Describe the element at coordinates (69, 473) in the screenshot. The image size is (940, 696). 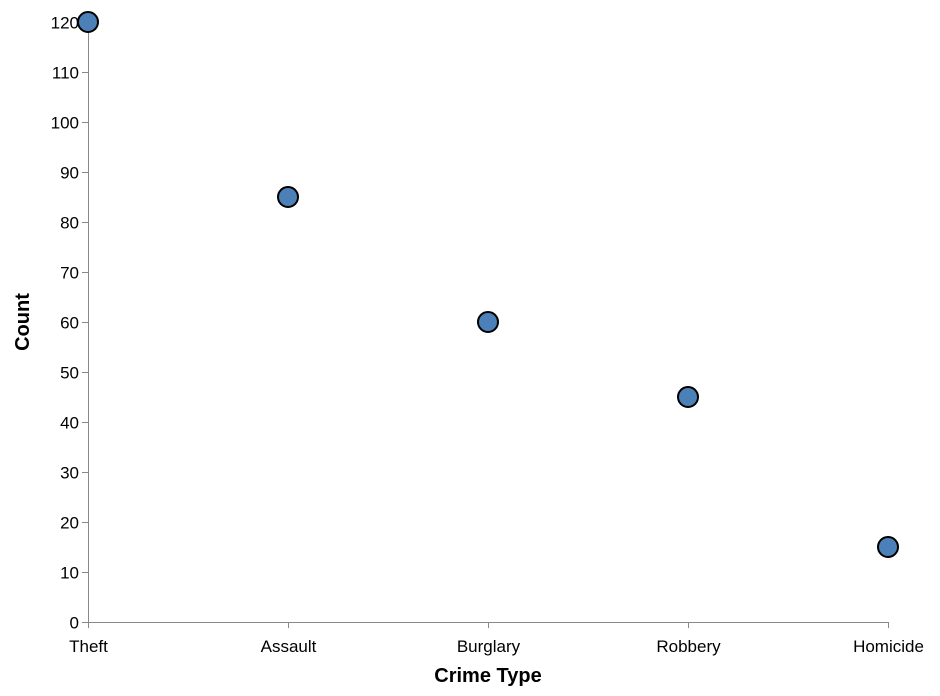
I see `y-tick-label: 30` at that location.